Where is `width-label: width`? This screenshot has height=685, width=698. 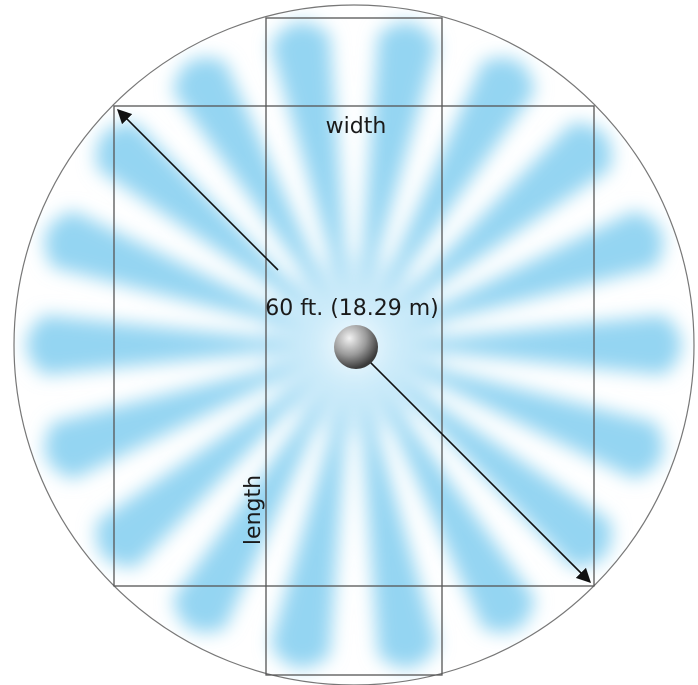
width-label: width is located at coordinates (356, 126).